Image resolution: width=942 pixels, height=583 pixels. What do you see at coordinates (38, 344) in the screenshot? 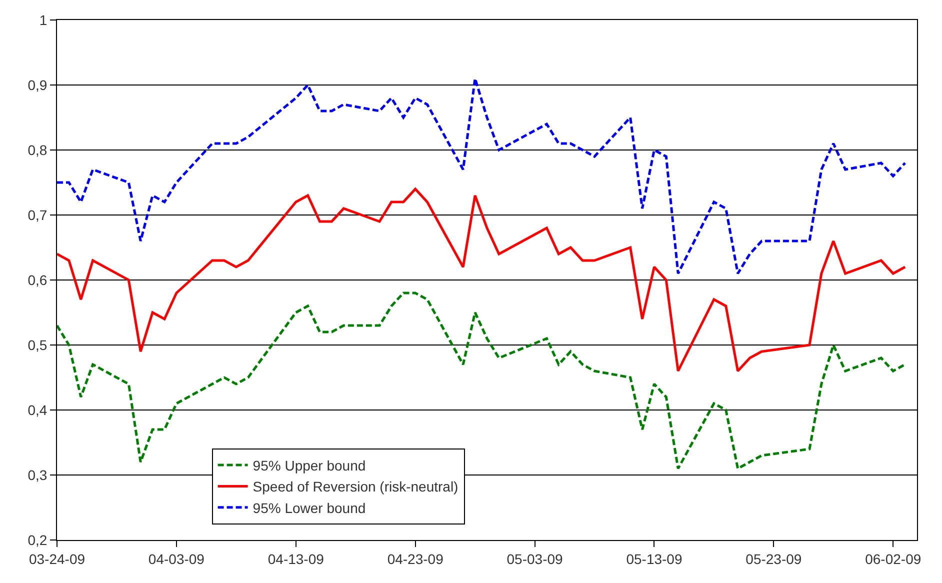
I see `y-tick-label: 0,5` at bounding box center [38, 344].